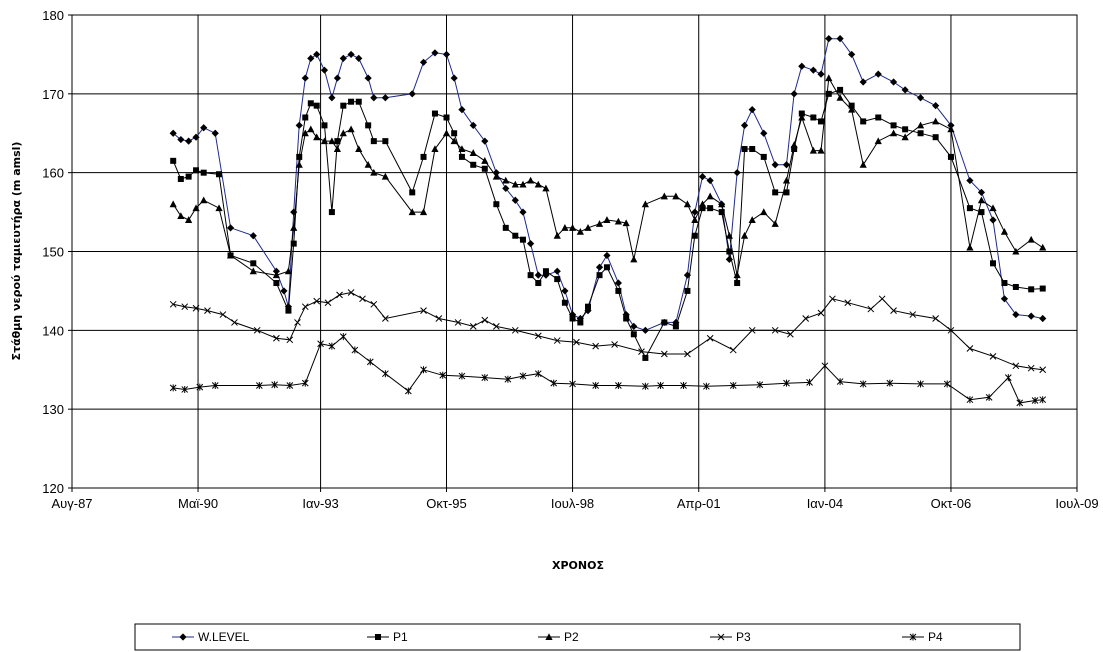  I want to click on x-tick-label: Ιουλ-98, so click(572, 503).